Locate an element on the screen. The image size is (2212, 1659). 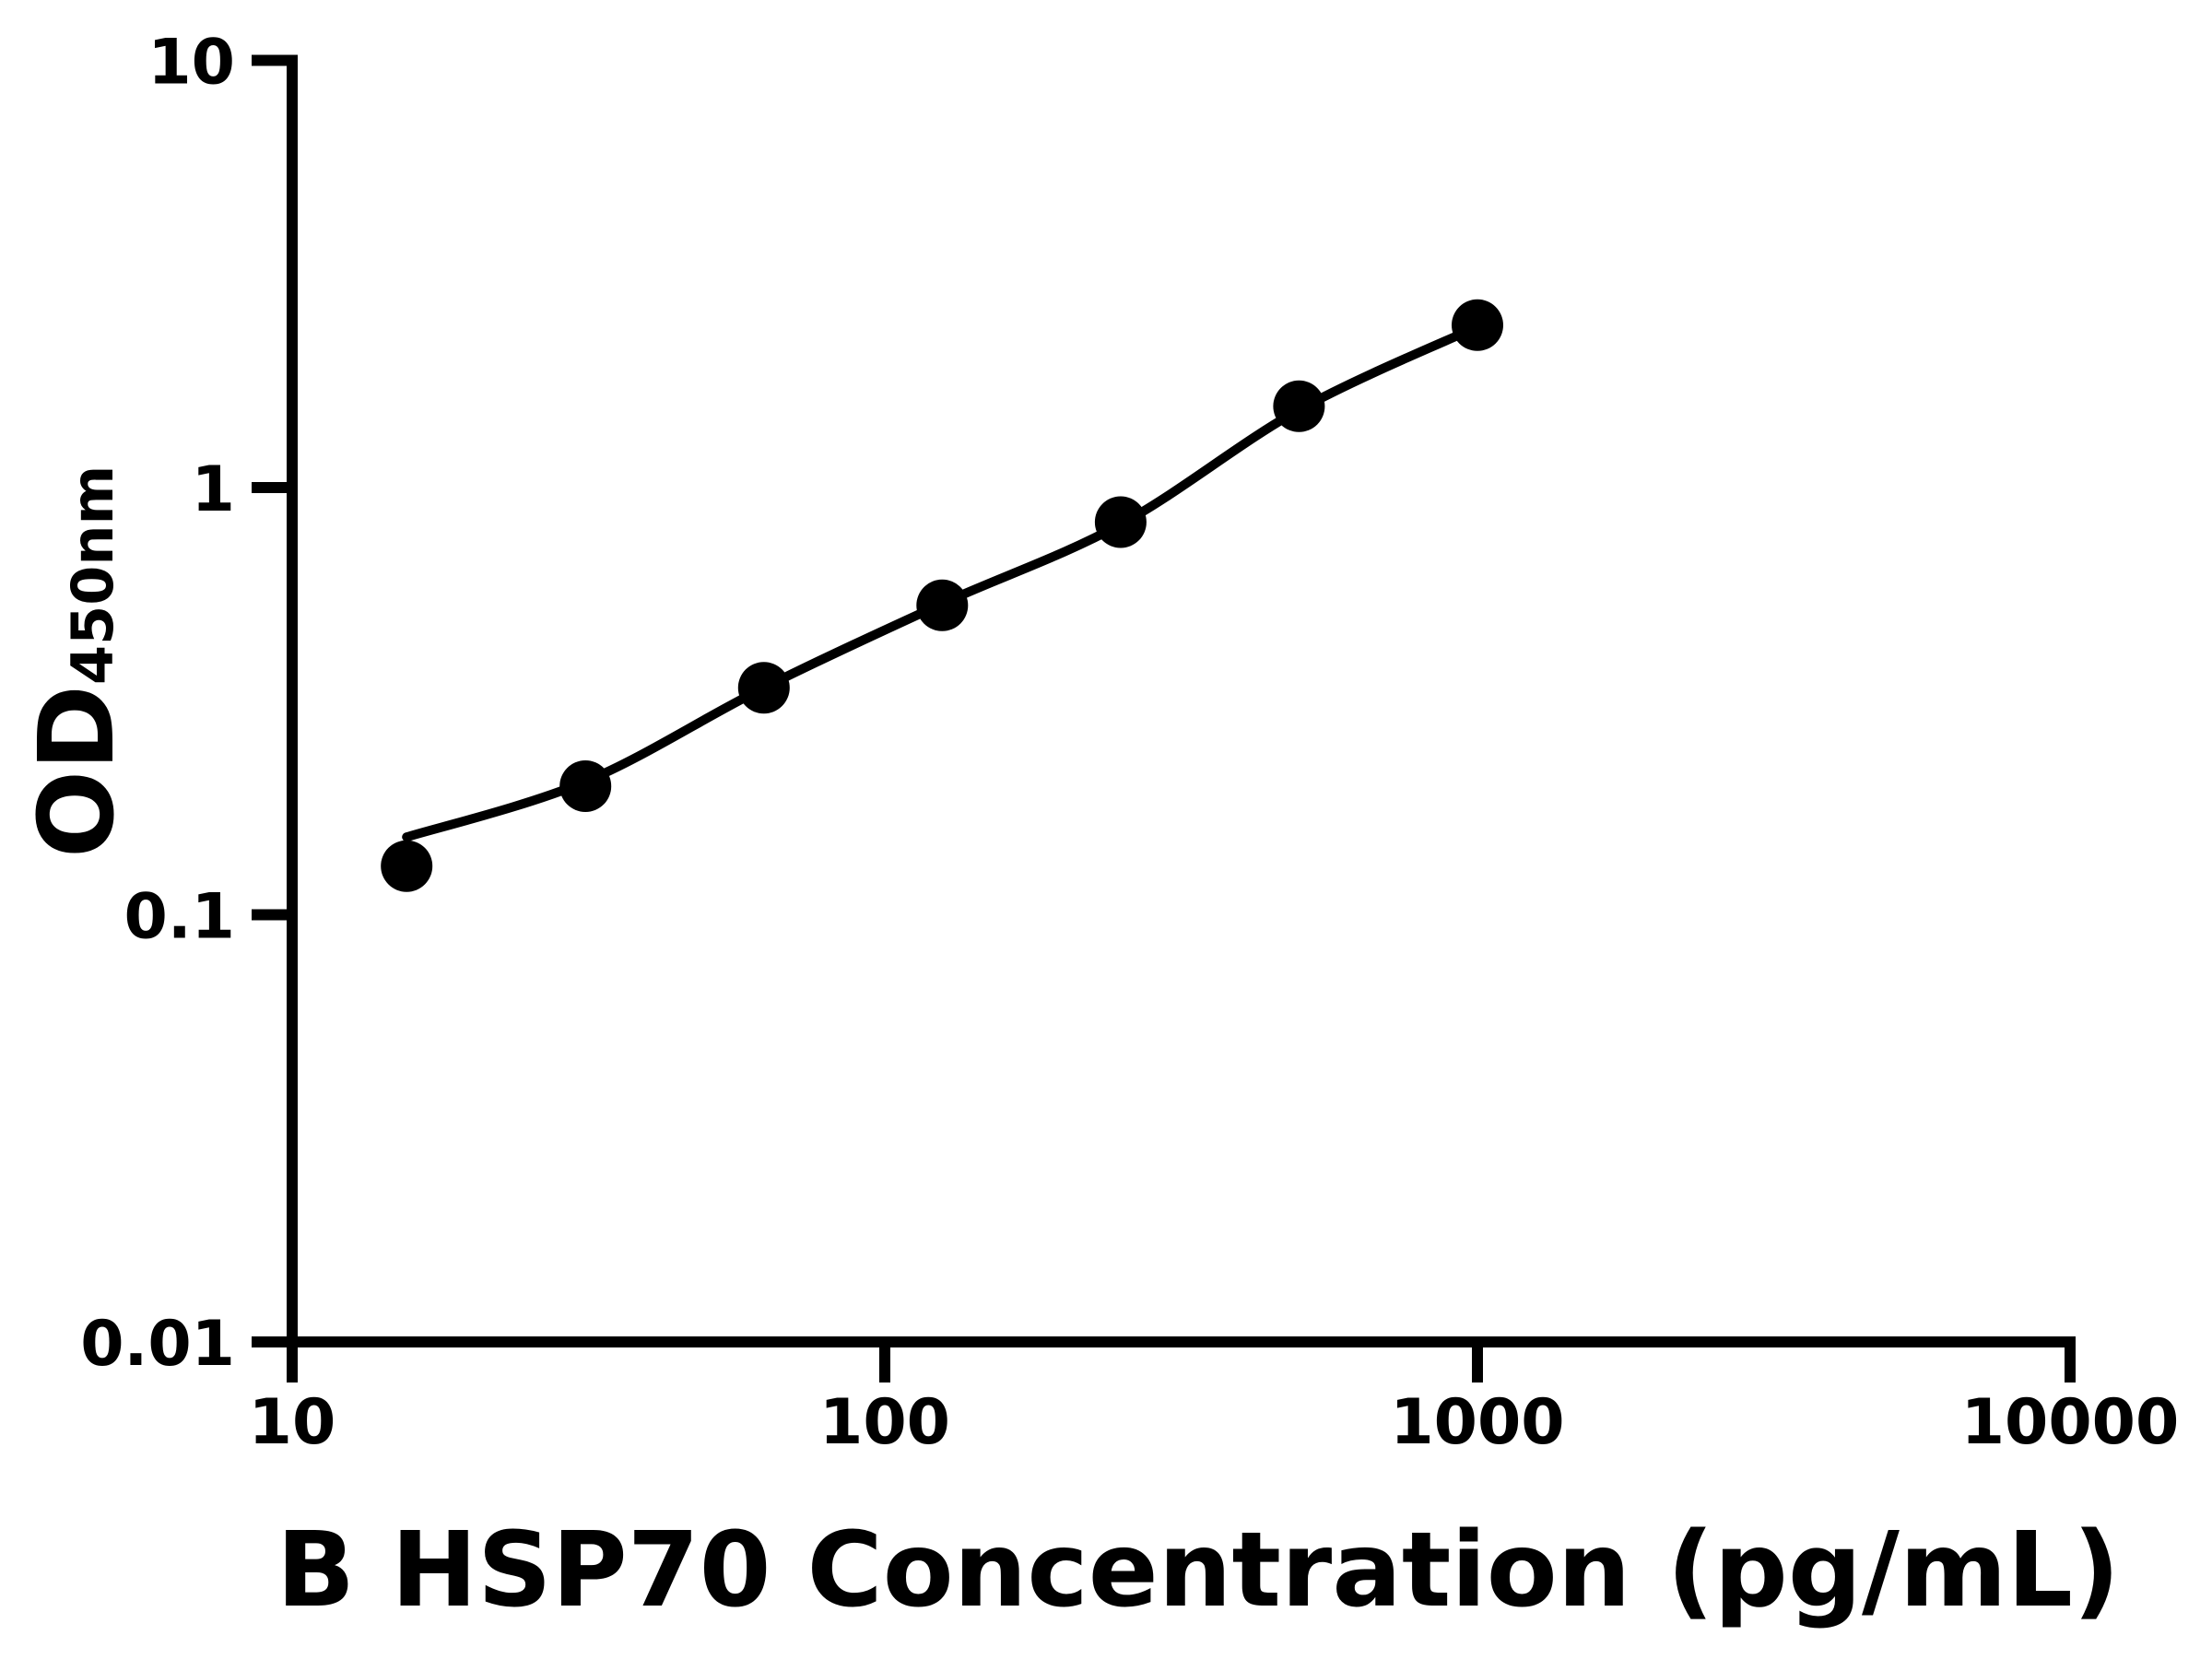
x-tick-label: 10000 is located at coordinates (2070, 1422).